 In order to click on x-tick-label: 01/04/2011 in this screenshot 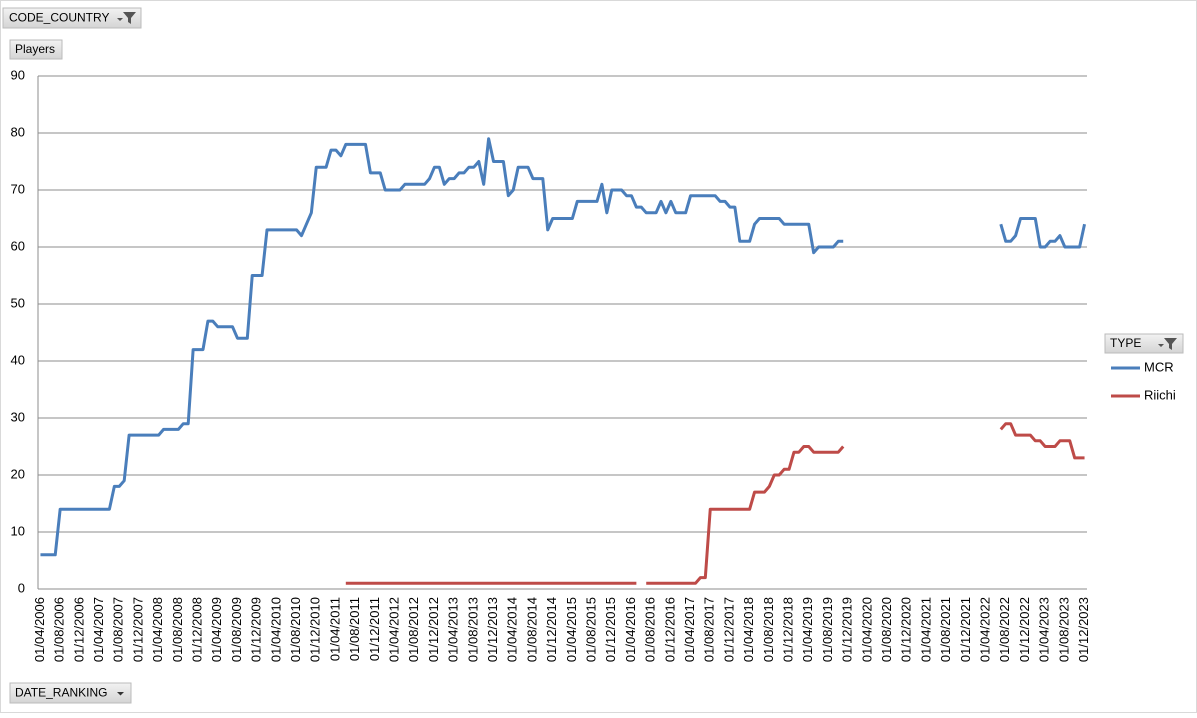, I will do `click(334, 629)`.